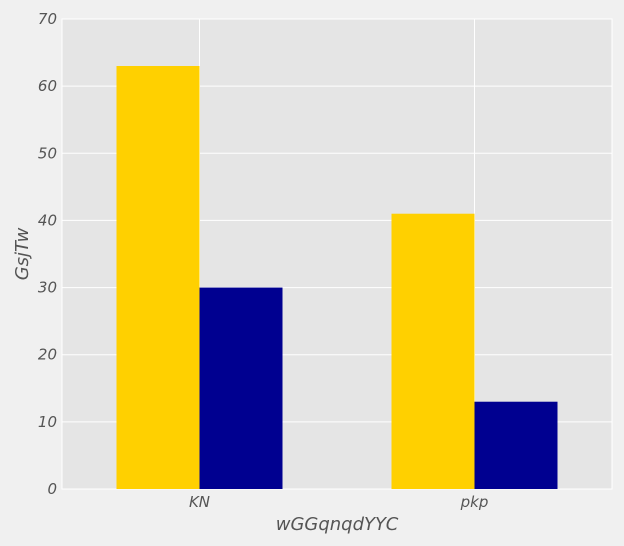  I want to click on y-tick-label: 0, so click(52, 489).